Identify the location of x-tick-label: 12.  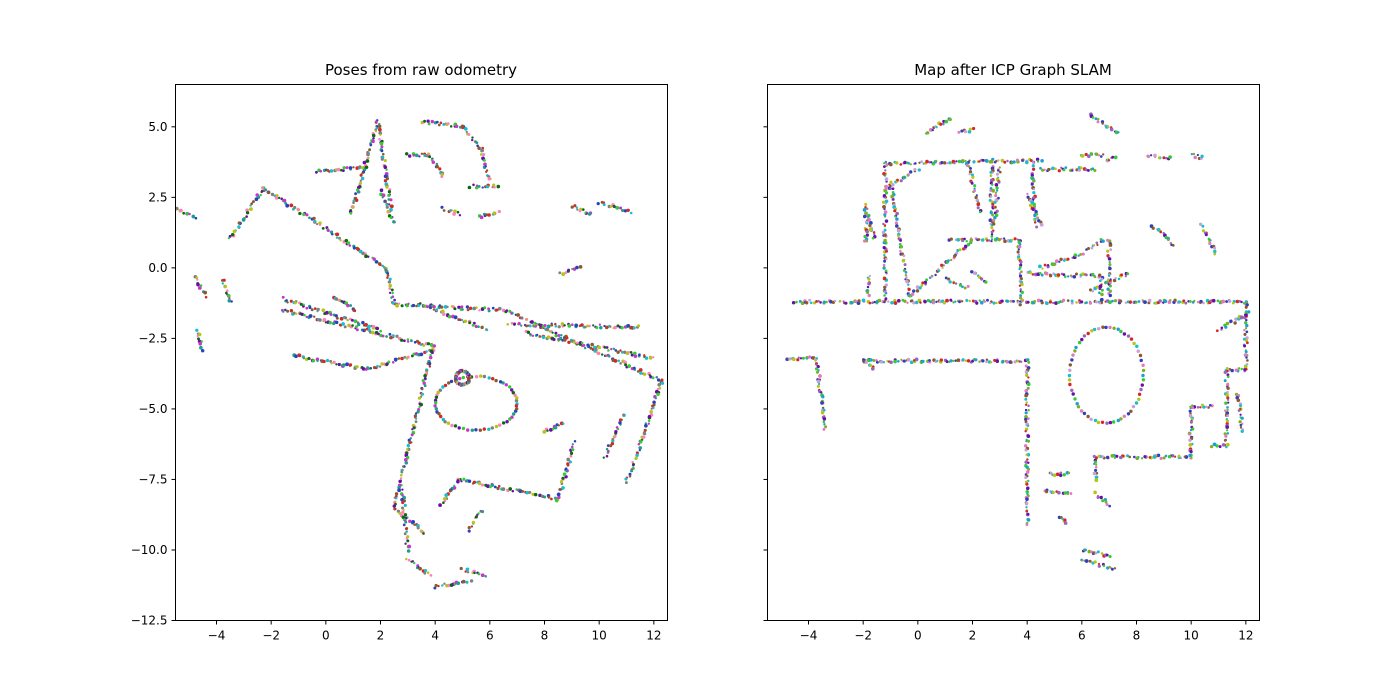
(653, 636).